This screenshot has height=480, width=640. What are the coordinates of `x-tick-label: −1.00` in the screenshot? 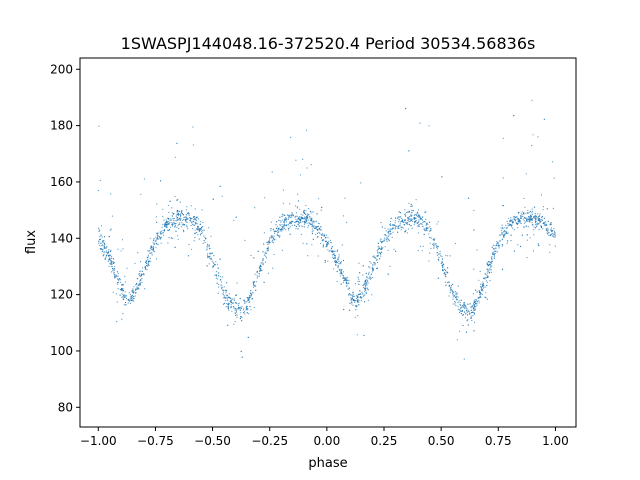 It's located at (98, 441).